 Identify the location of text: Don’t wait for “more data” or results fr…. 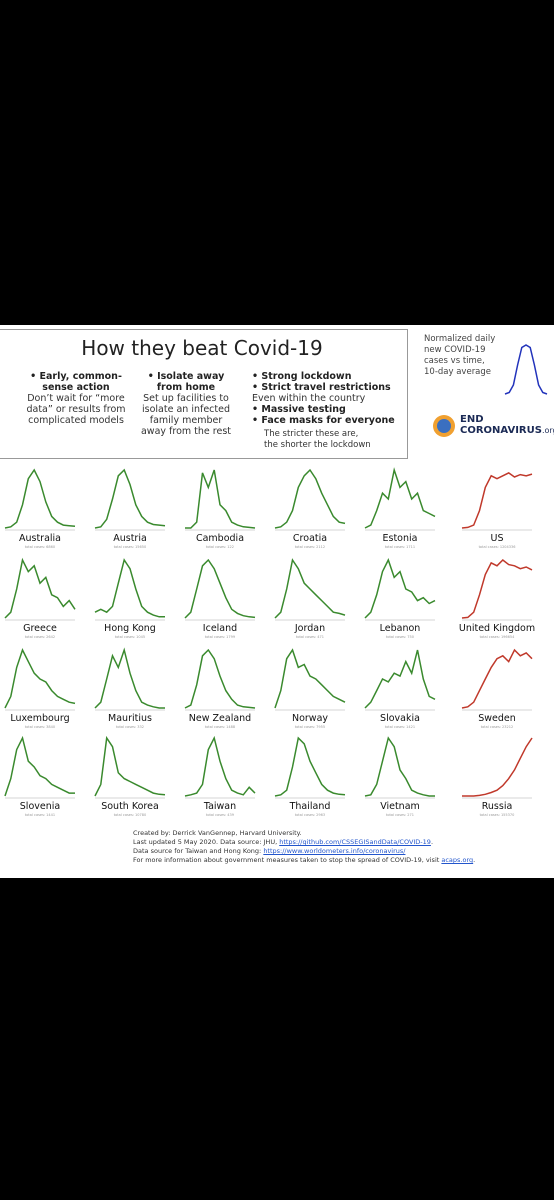
(76, 409).